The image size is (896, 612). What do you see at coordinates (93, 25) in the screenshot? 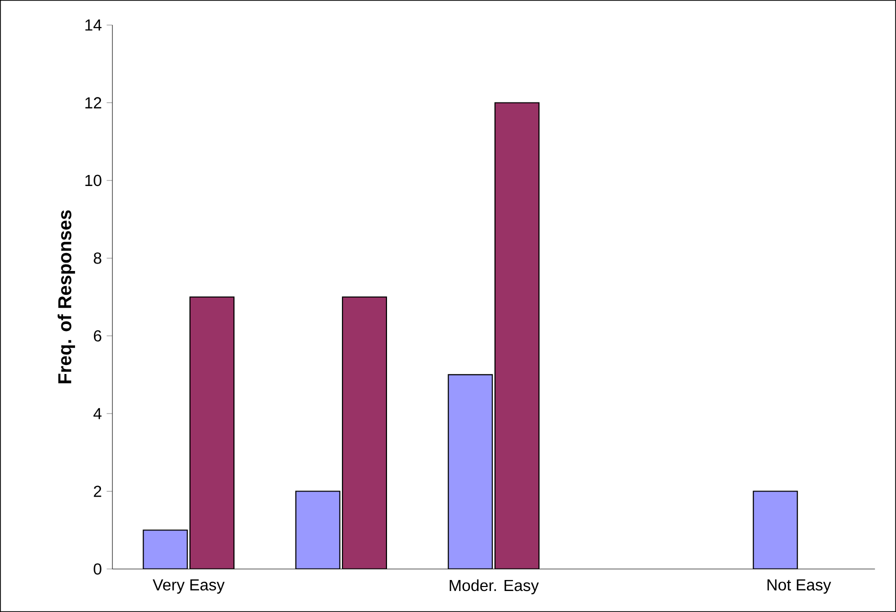
I see `y-tick-label: 14` at bounding box center [93, 25].